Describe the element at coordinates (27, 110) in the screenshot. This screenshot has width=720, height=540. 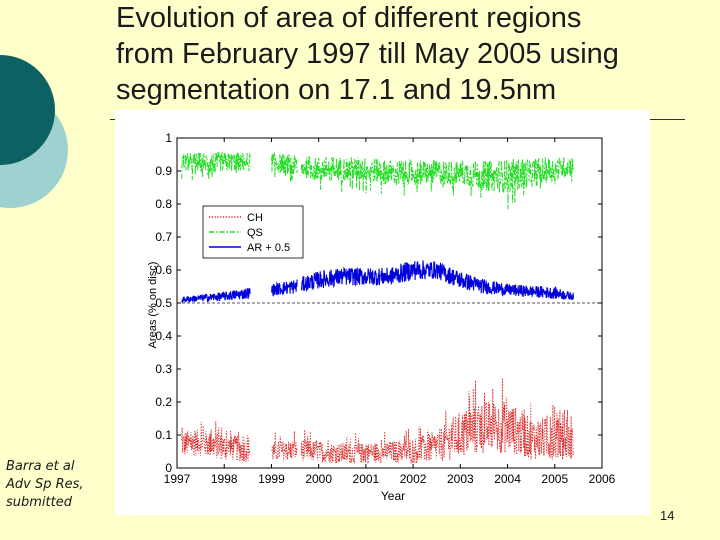
I see `dark-teal-circle` at that location.